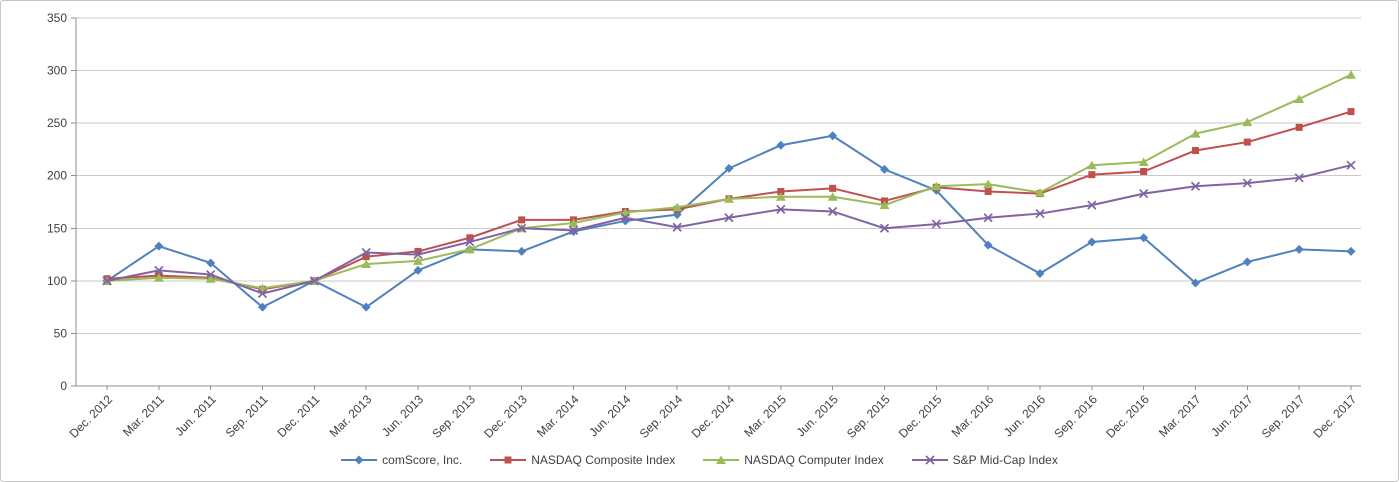 The image size is (1399, 482). I want to click on x-axis-label: Dec. 2016, so click(1127, 416).